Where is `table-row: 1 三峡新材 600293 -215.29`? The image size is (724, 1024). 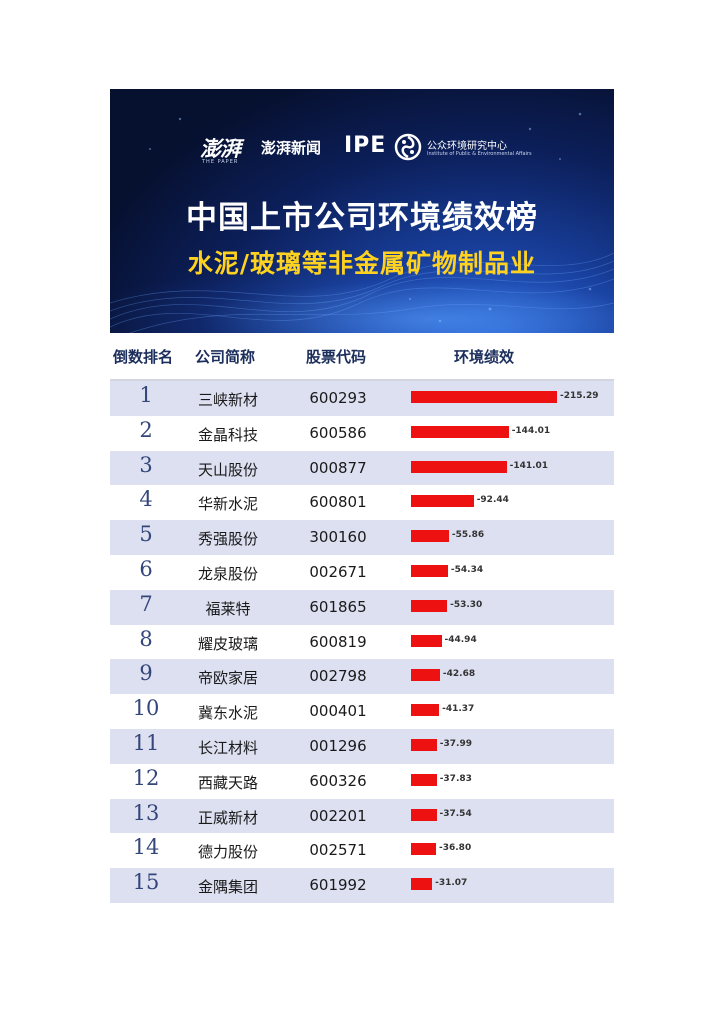 table-row: 1 三峡新材 600293 -215.29 is located at coordinates (362, 398).